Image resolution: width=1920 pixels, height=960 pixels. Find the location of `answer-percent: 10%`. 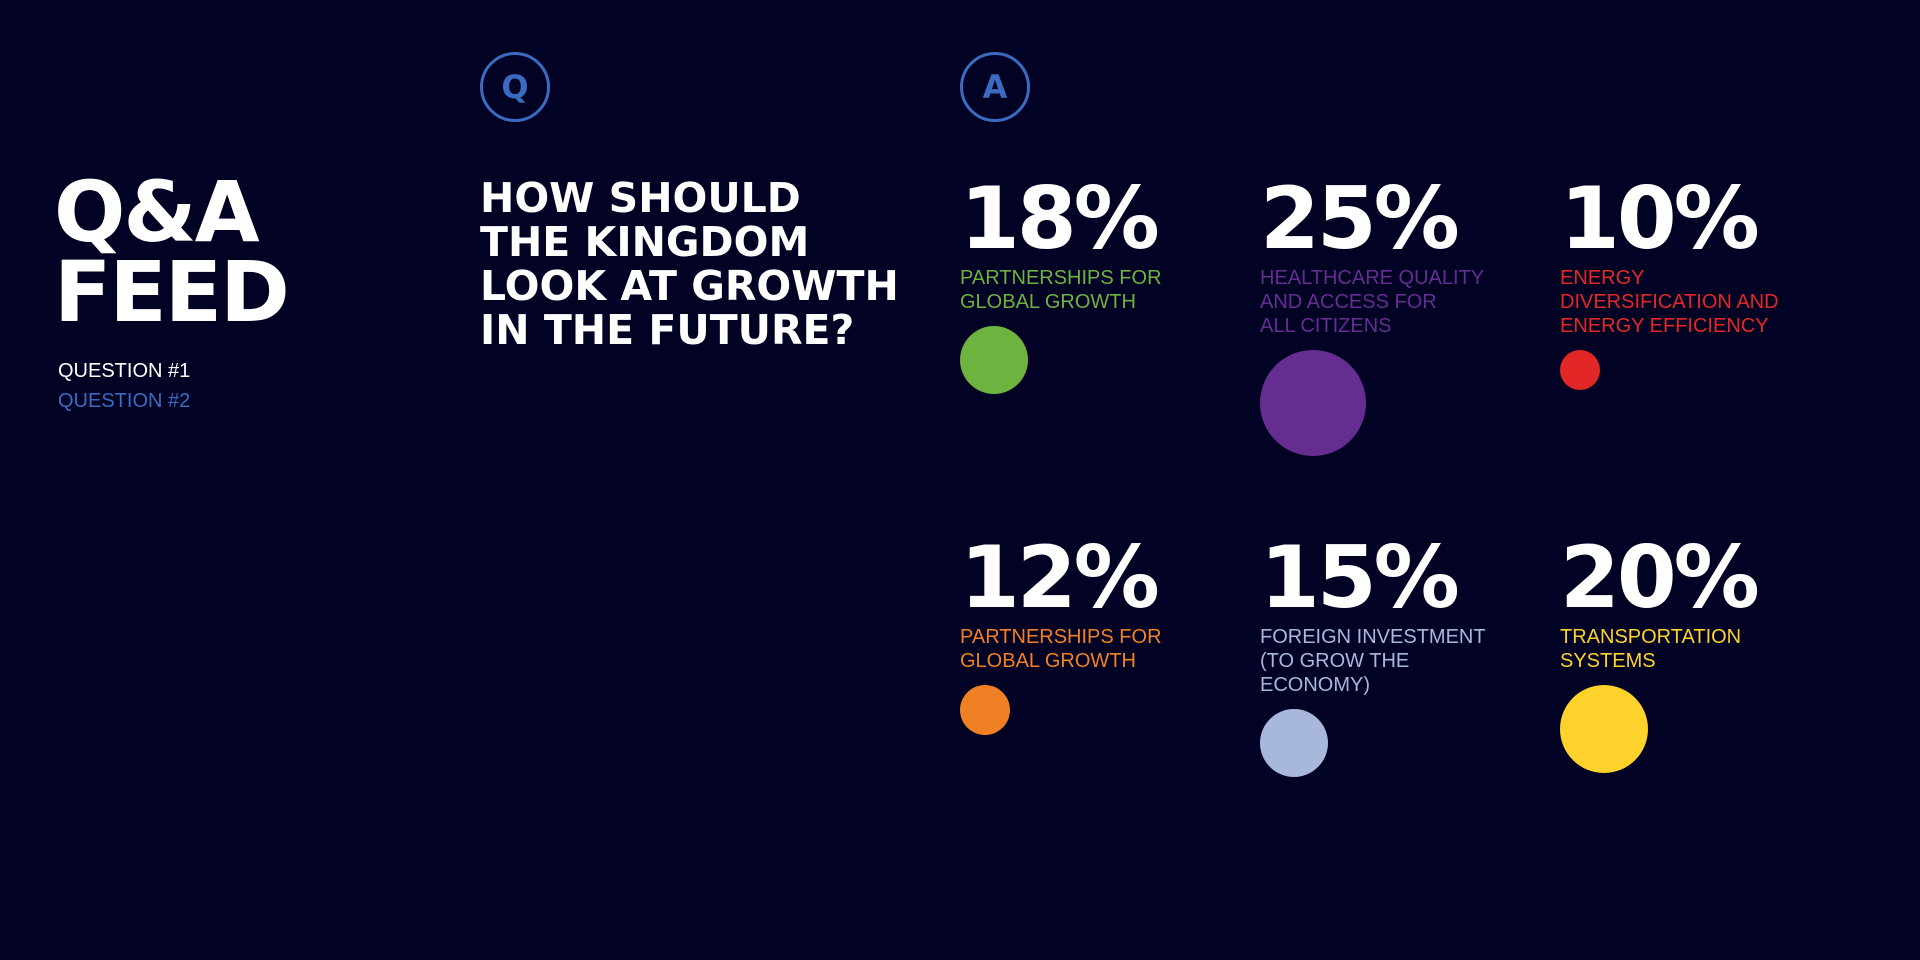

answer-percent: 10% is located at coordinates (1660, 219).